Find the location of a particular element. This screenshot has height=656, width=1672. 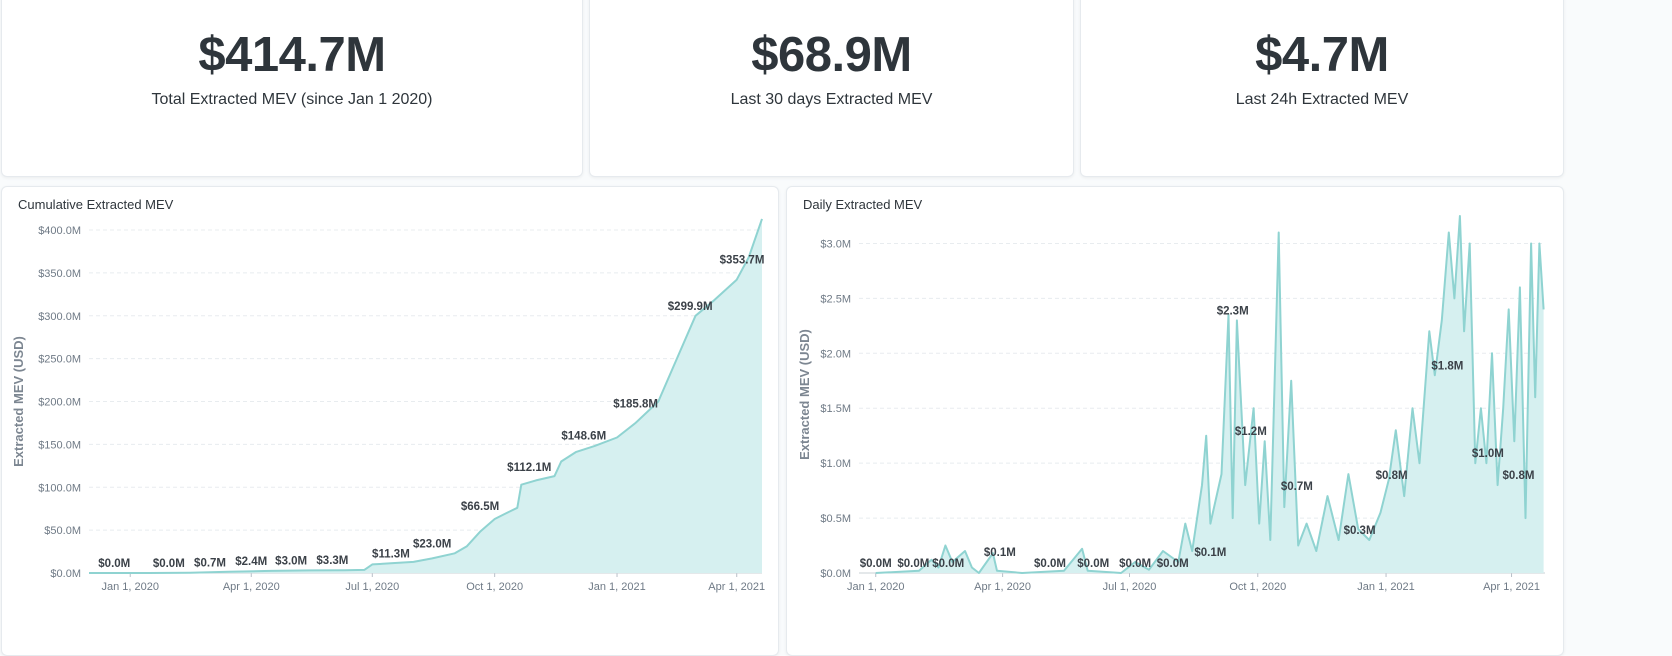

data-label: $3.0M is located at coordinates (291, 561).